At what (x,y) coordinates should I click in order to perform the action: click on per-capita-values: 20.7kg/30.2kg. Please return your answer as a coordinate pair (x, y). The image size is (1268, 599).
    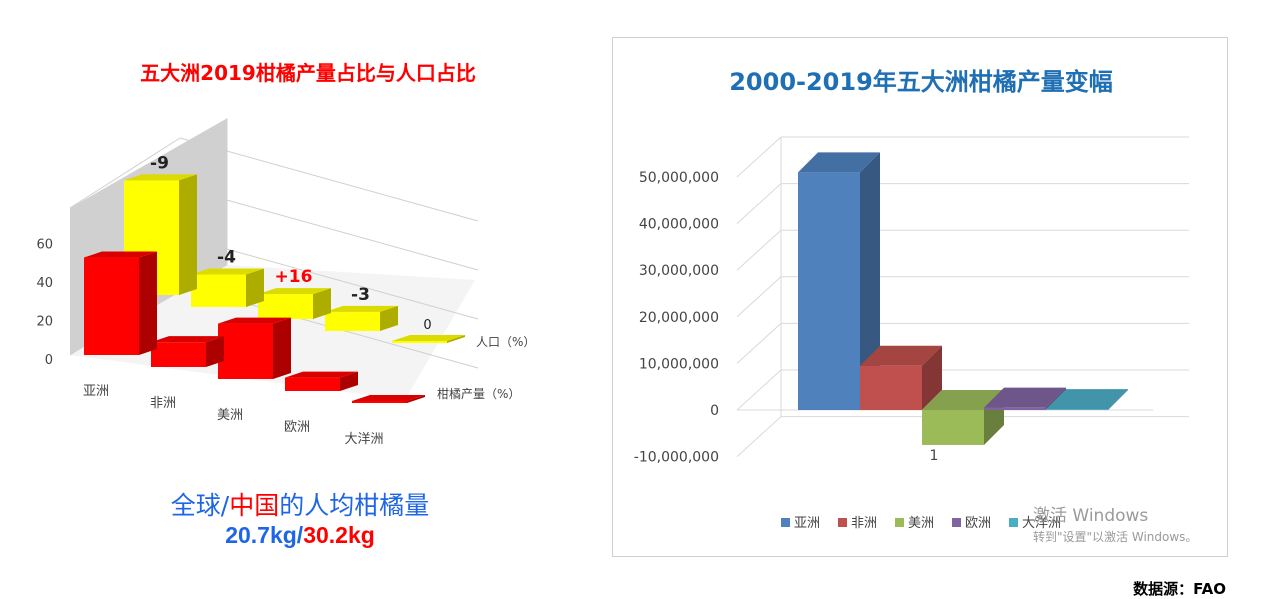
    Looking at the image, I should click on (300, 535).